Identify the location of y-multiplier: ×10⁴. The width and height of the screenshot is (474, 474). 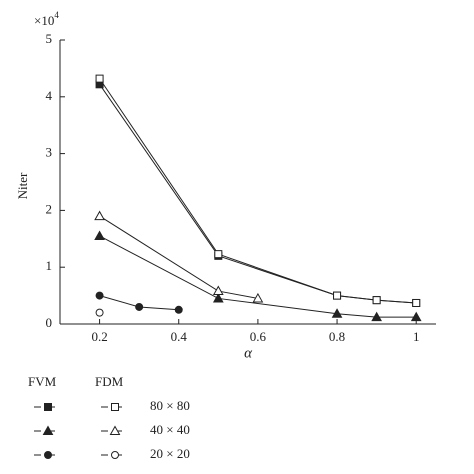
(46, 19).